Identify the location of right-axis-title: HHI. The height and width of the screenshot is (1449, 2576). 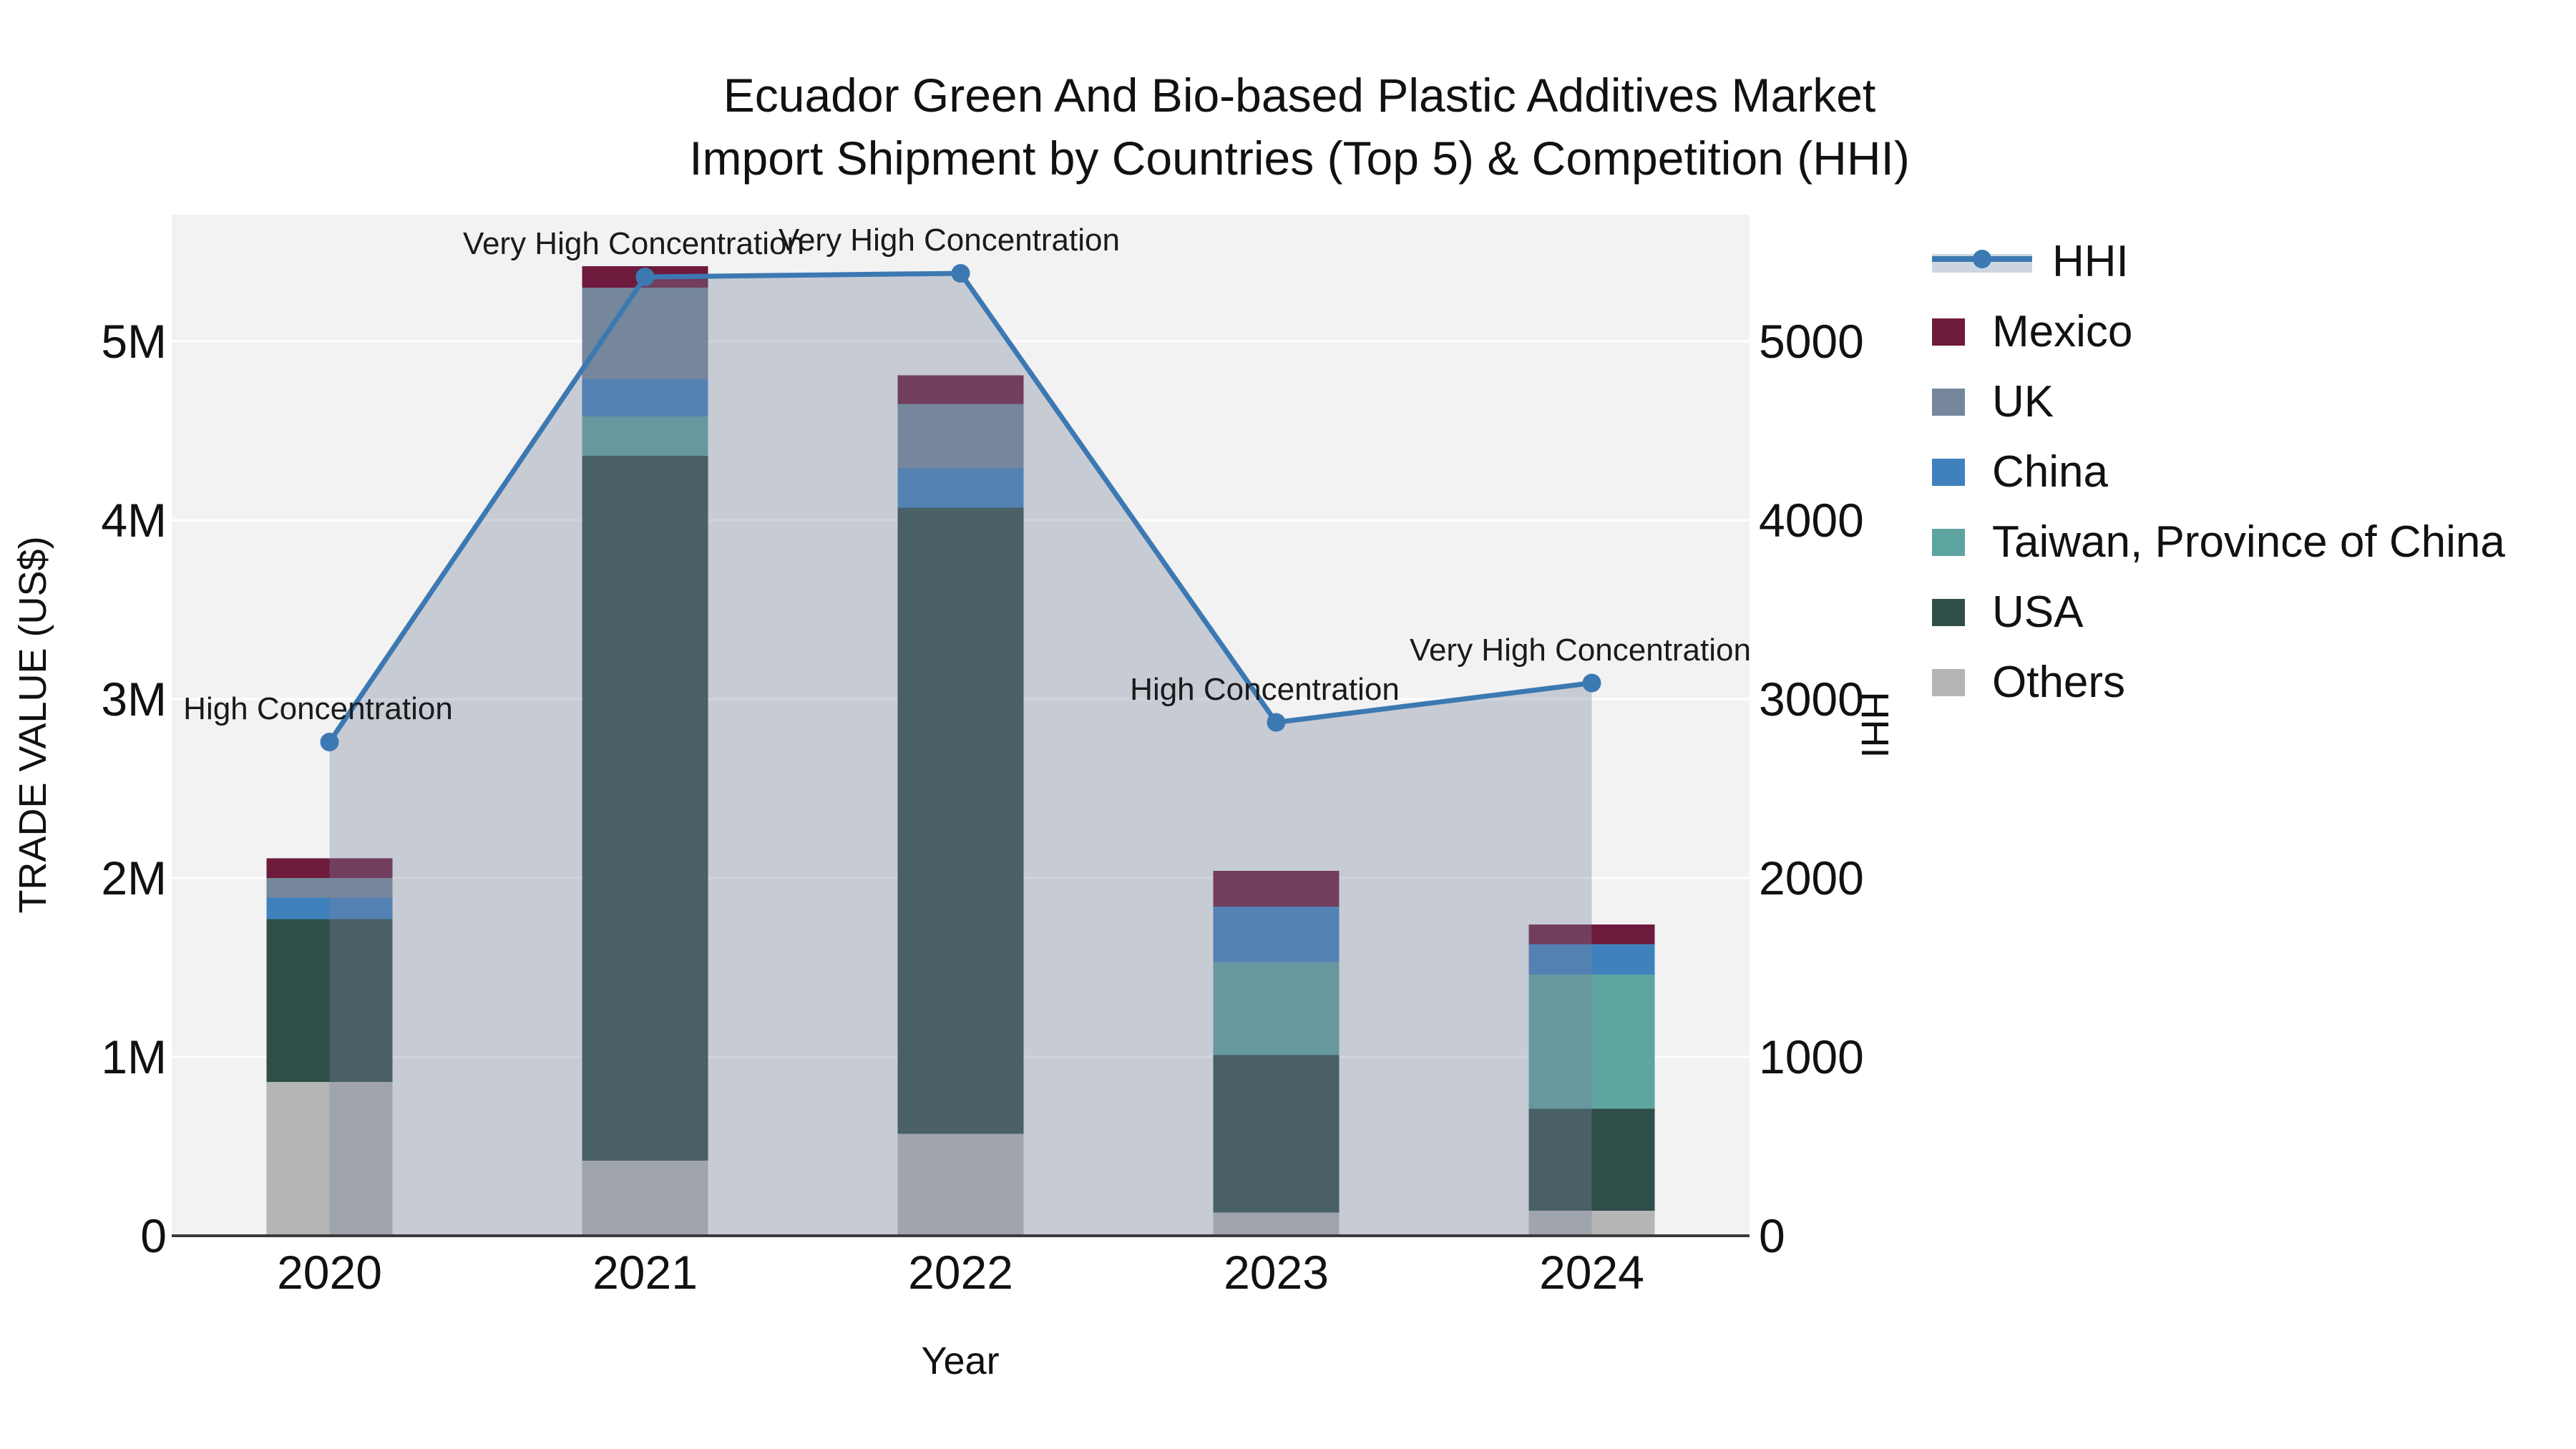
(1874, 724).